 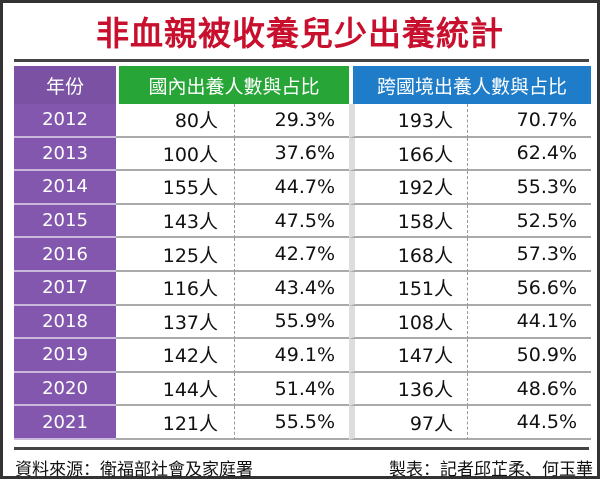 I want to click on domestic-percent-cell: 47.5%, so click(x=291, y=221).